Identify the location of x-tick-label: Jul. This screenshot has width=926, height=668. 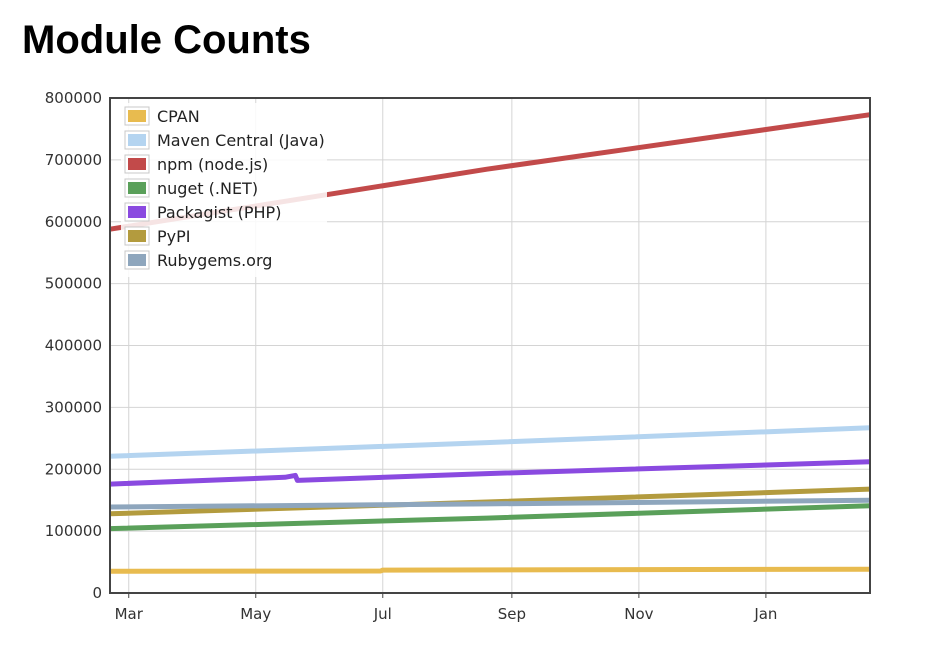
(382, 614).